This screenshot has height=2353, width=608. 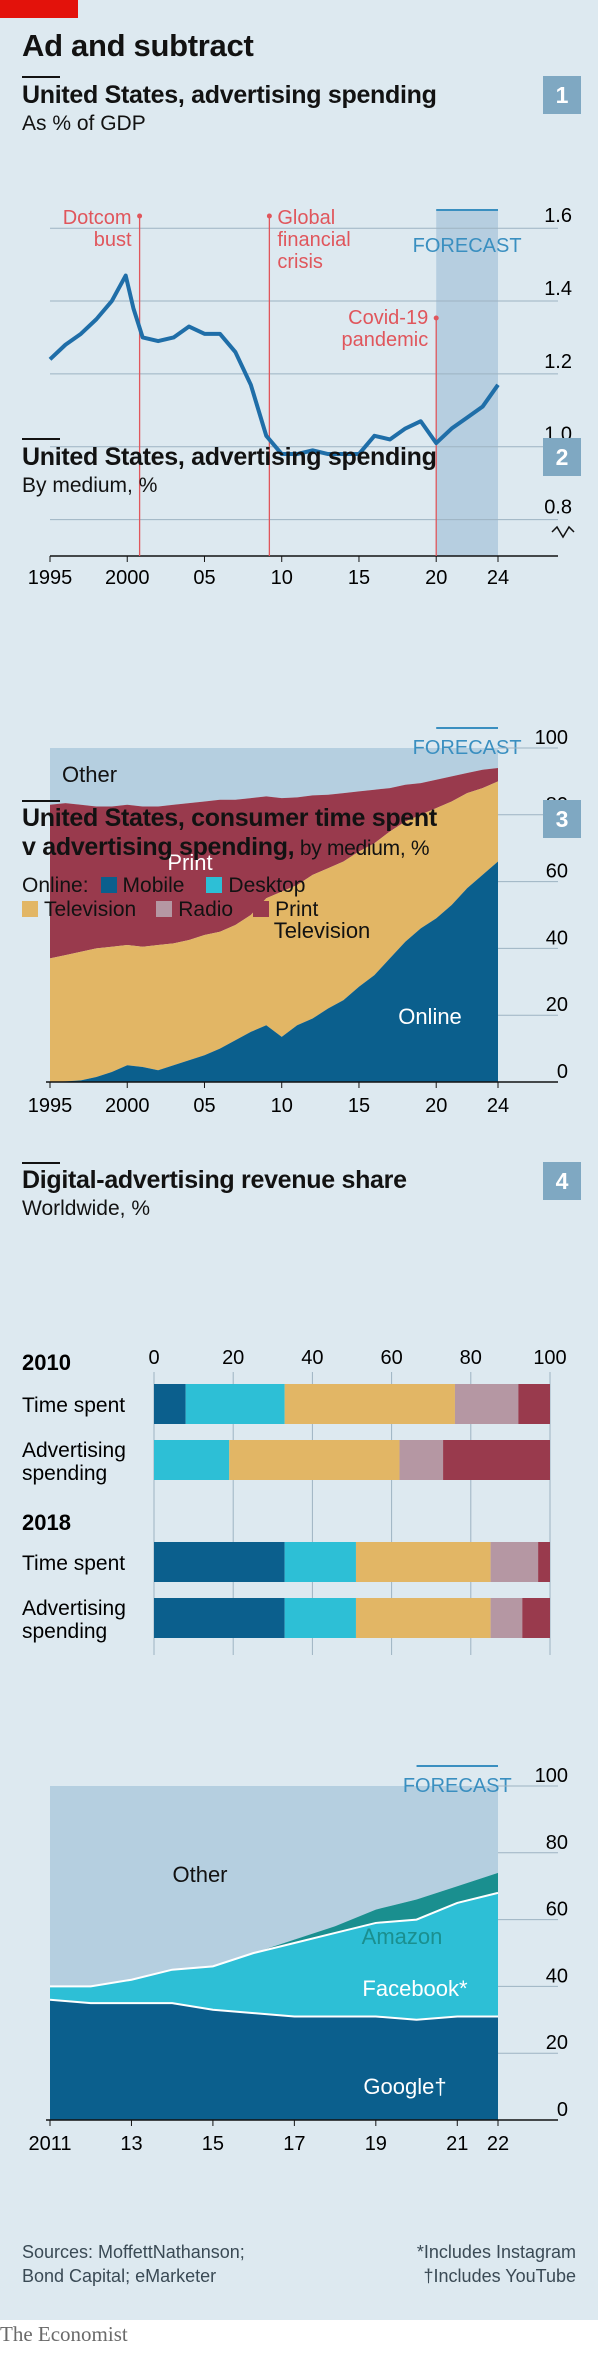 I want to click on panel-1-rule, so click(x=41, y=77).